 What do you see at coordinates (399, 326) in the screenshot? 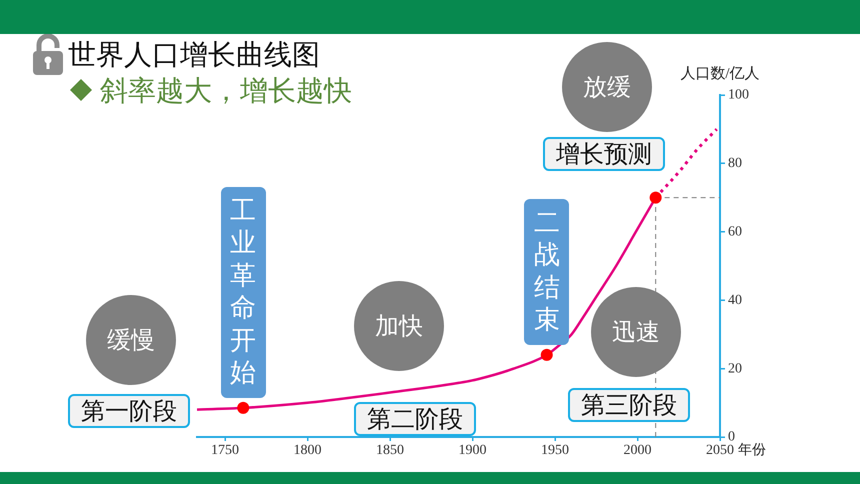
I see `annotation: 加快` at bounding box center [399, 326].